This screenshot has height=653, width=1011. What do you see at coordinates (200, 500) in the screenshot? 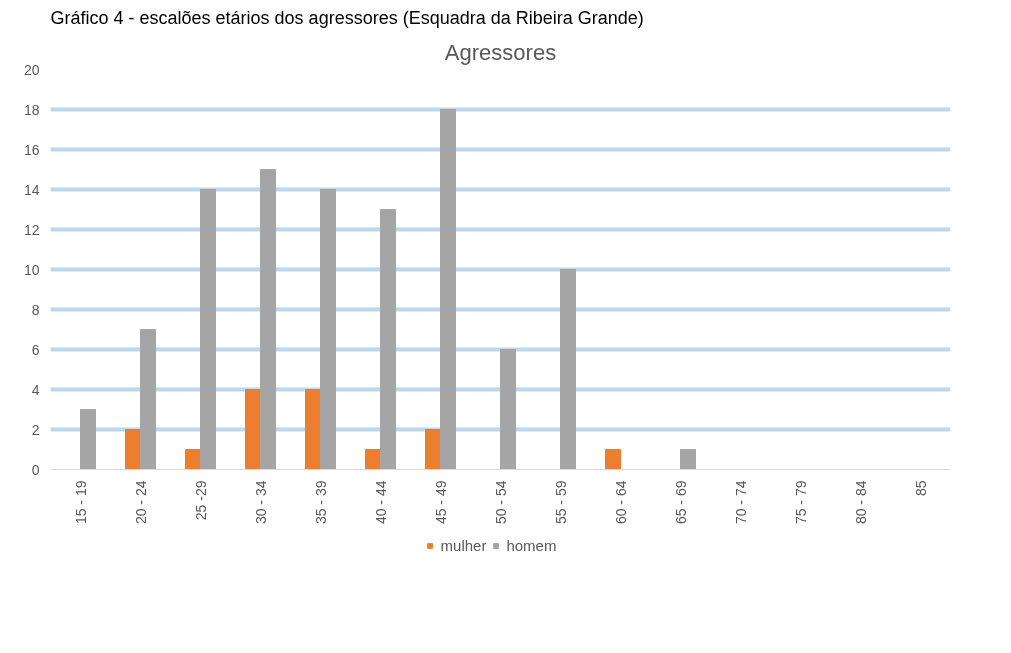
I see `x-tick-label: 25 -29` at bounding box center [200, 500].